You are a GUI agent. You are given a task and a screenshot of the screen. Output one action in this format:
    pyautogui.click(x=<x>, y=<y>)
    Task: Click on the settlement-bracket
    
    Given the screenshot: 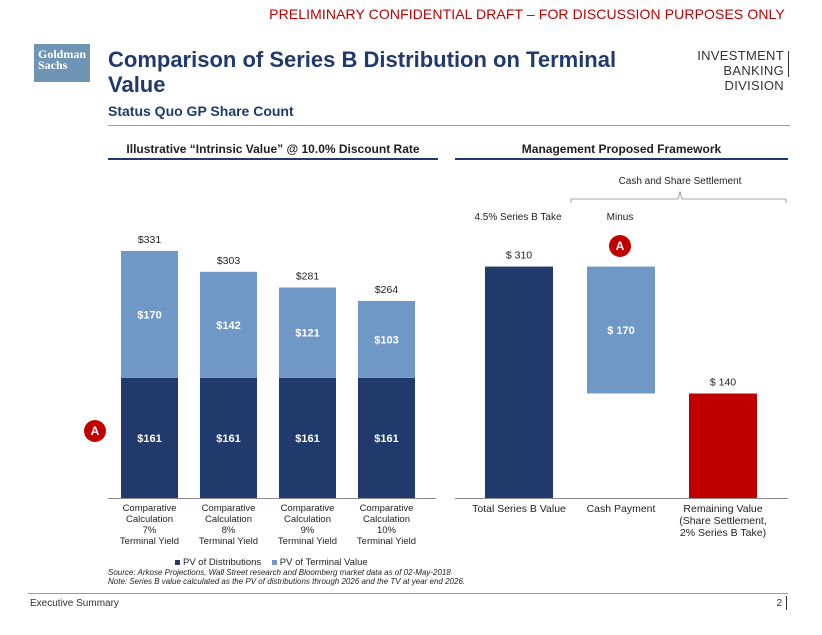 What is the action you would take?
    pyautogui.click(x=678, y=196)
    